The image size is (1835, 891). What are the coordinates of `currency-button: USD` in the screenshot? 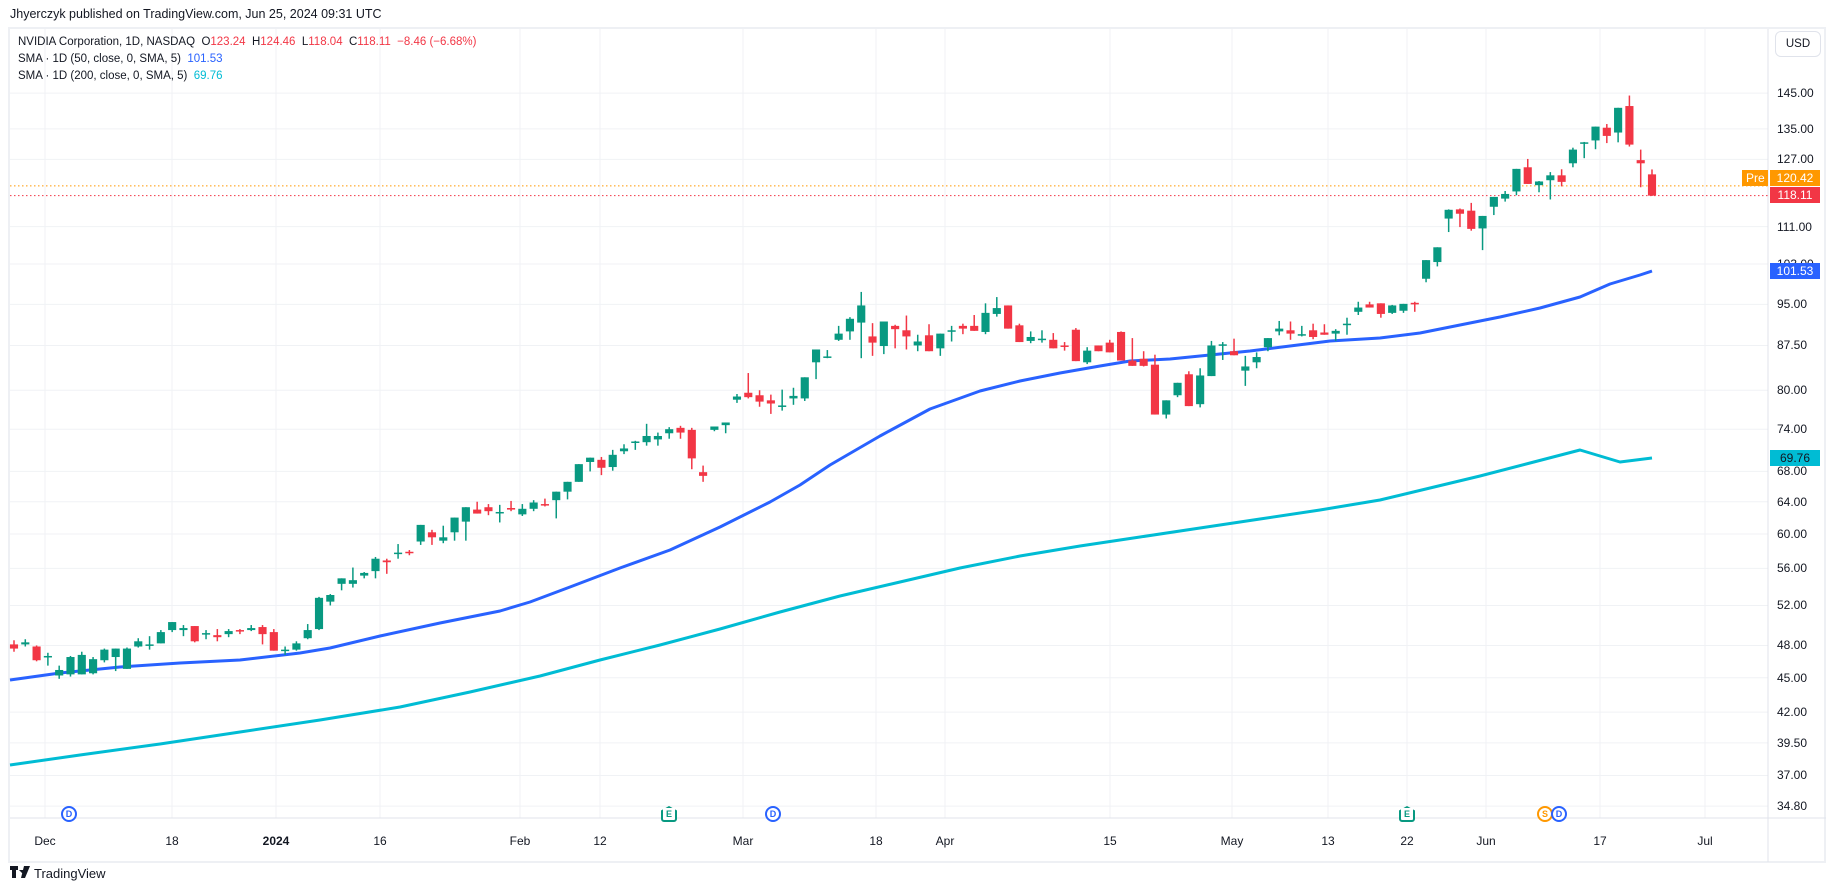 It's located at (1798, 44).